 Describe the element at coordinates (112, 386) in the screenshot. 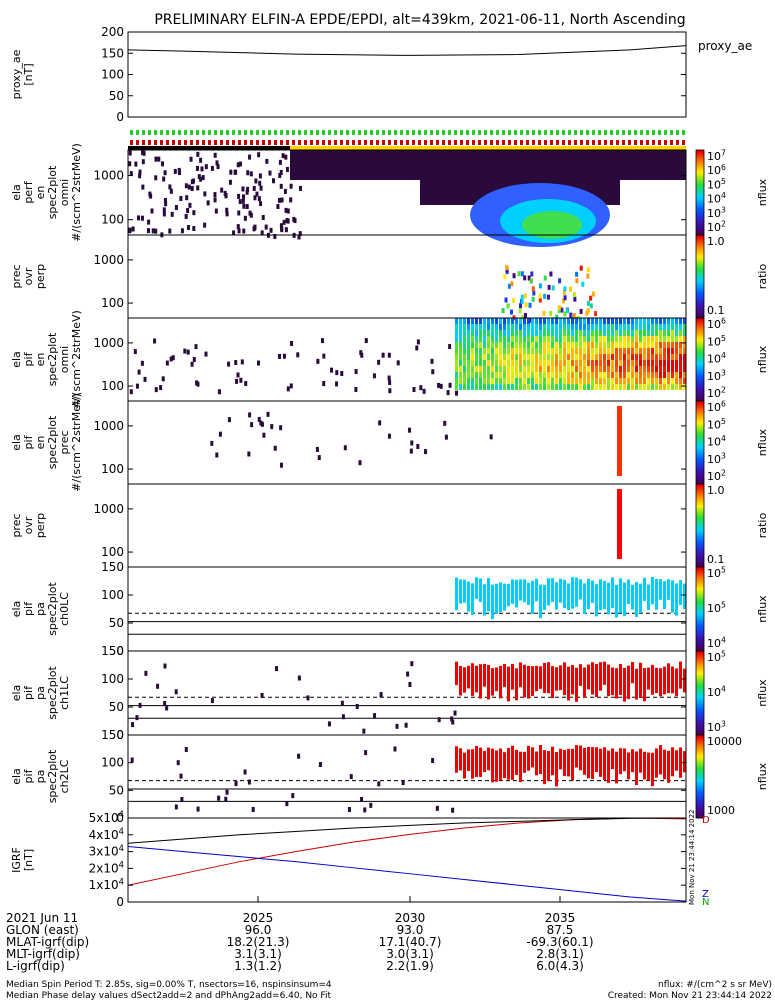

I see `y-tick-label: 100` at that location.